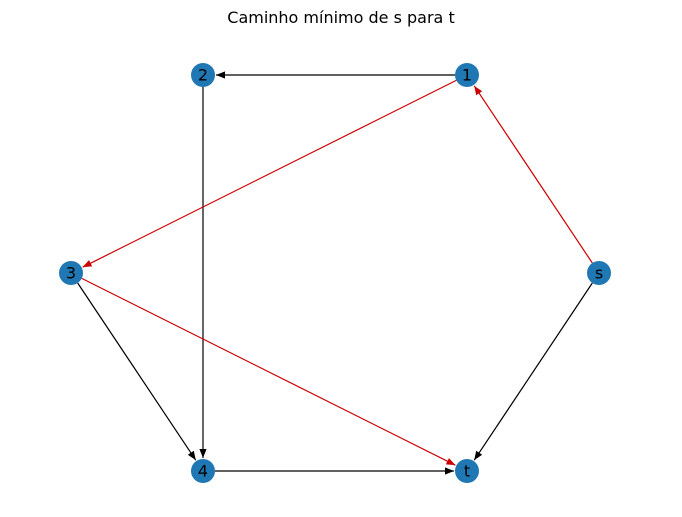 This screenshot has height=517, width=682. I want to click on diagram-title: Caminho mínimo de s para t, so click(341, 17).